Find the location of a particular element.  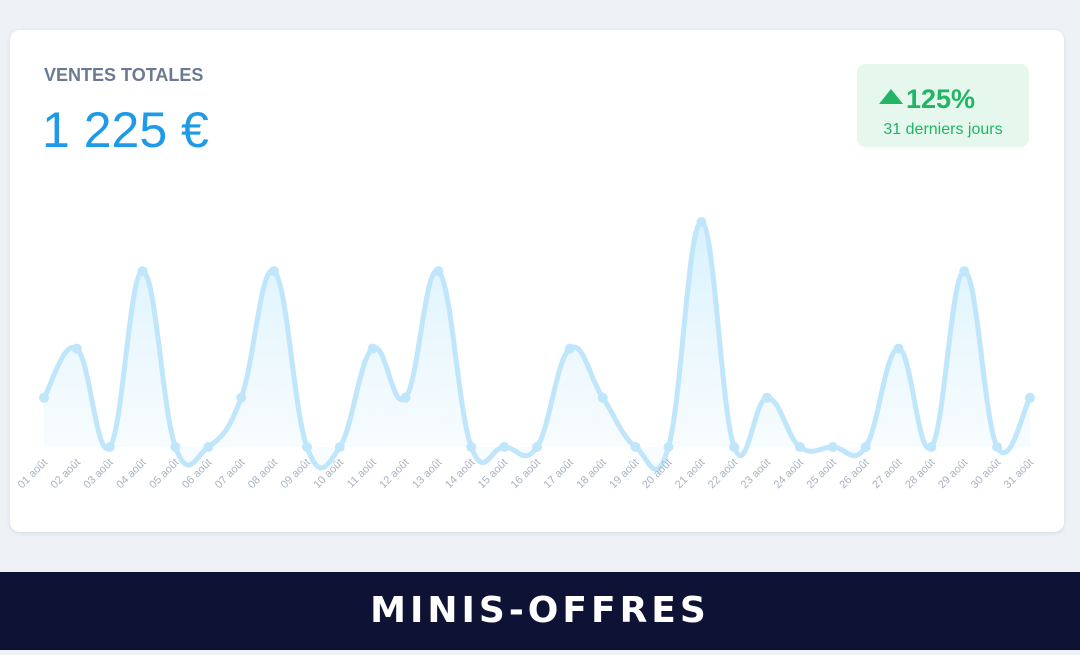

up-arrow is located at coordinates (891, 96).